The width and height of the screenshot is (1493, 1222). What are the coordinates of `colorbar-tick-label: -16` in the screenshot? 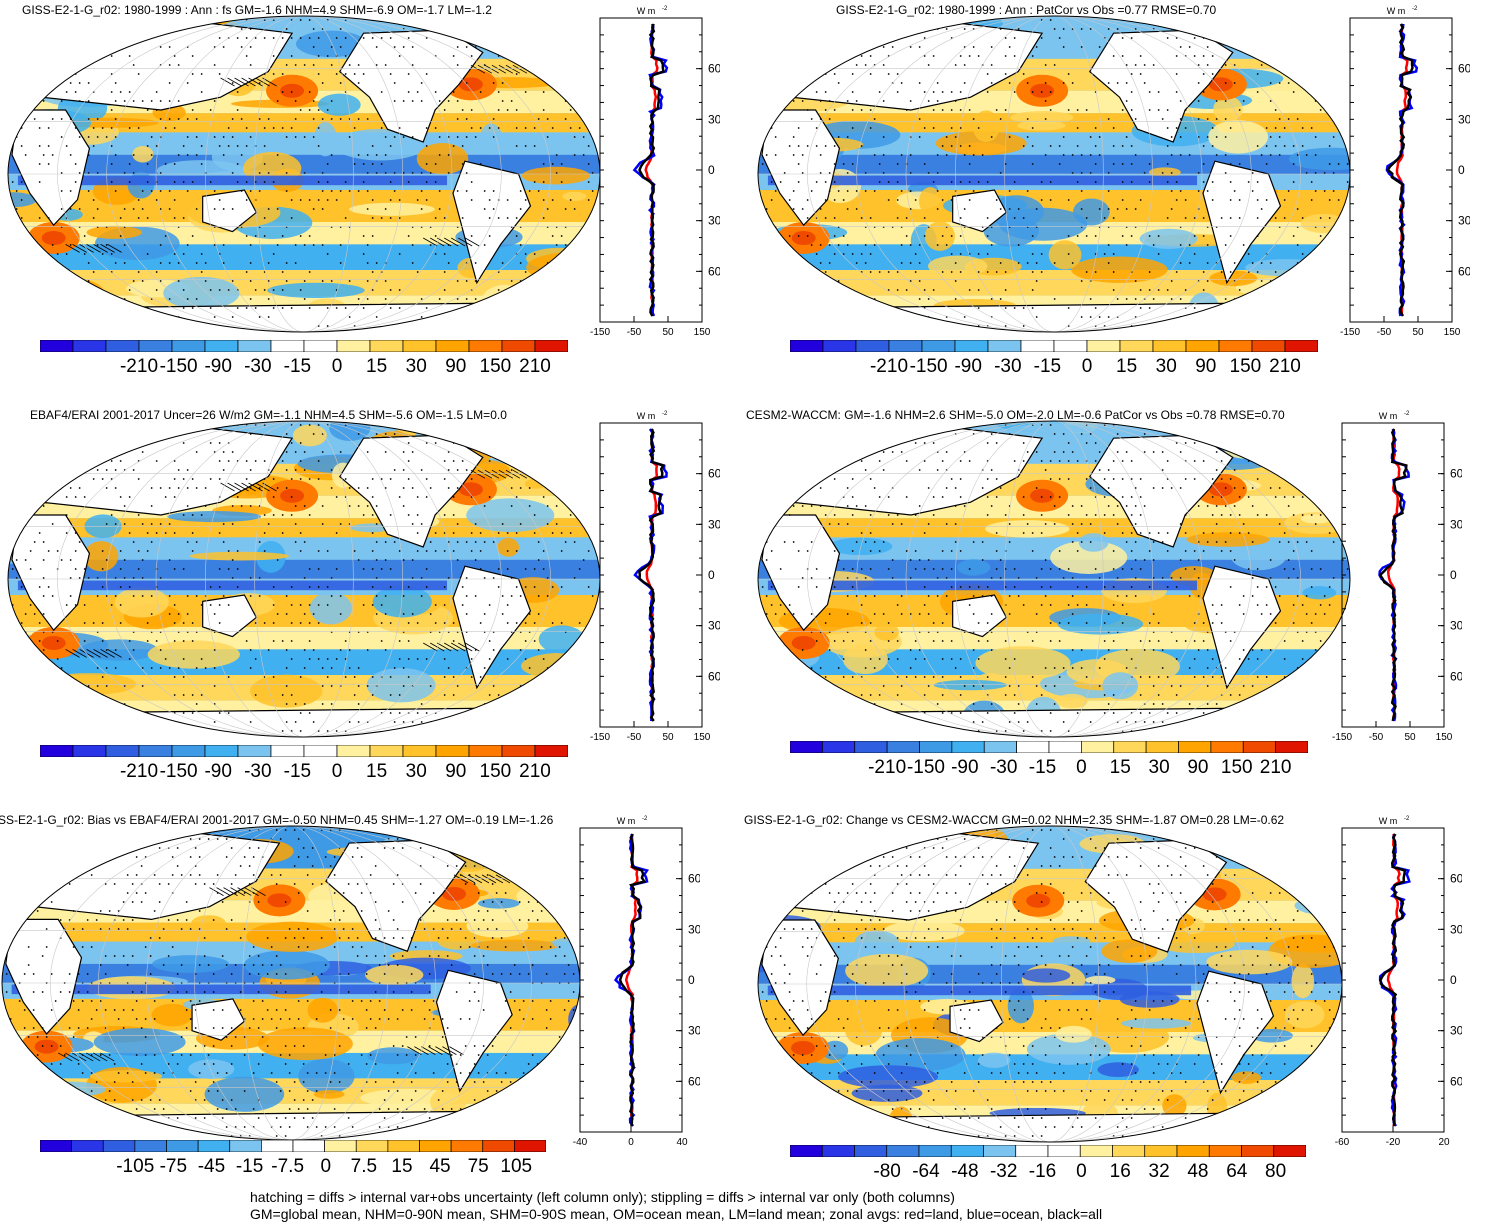 It's located at (1042, 1171).